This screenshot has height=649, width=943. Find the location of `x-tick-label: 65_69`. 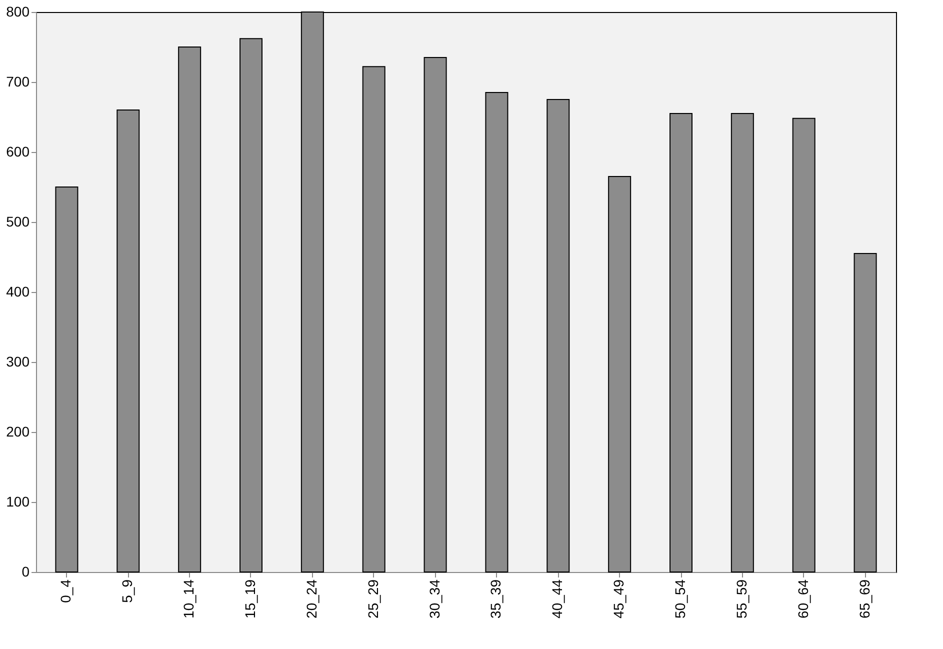

x-tick-label: 65_69 is located at coordinates (864, 598).